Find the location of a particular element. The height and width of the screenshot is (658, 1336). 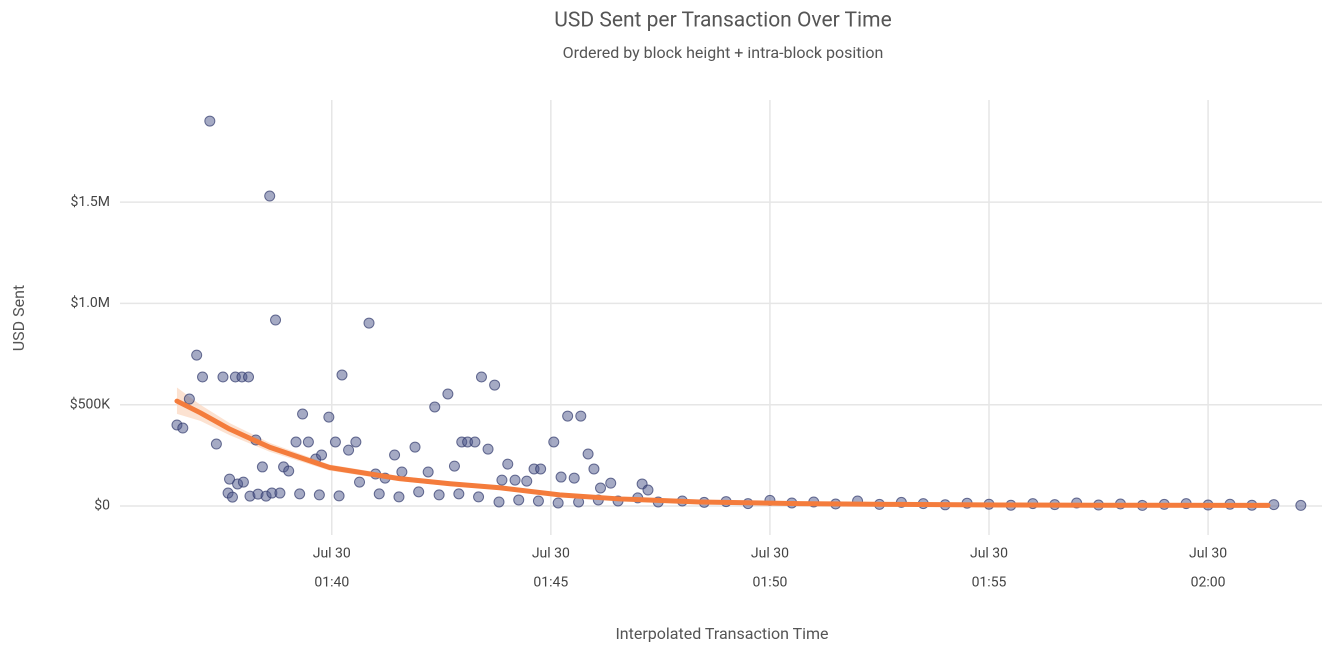

y-tick-label: $1.0M is located at coordinates (90, 302).